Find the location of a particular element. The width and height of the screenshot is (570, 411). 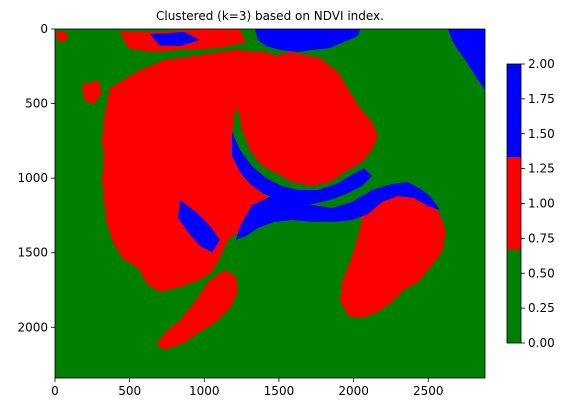

y-axis: 0 500 1000 1500 2000 is located at coordinates (36, 178).